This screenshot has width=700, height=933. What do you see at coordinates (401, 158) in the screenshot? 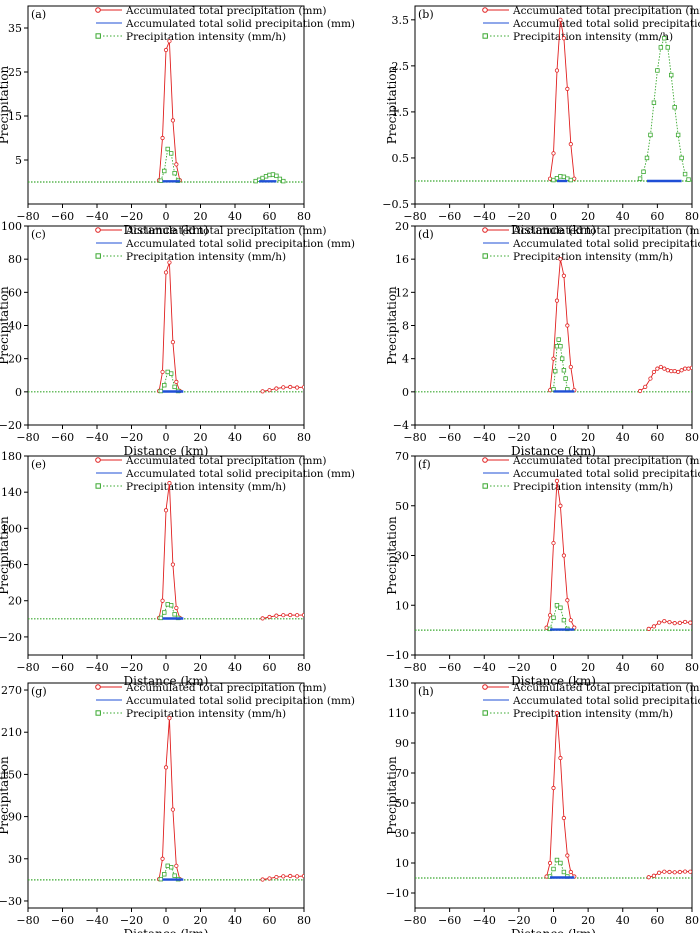
I see `y-tick-label: 0.5` at bounding box center [401, 158].